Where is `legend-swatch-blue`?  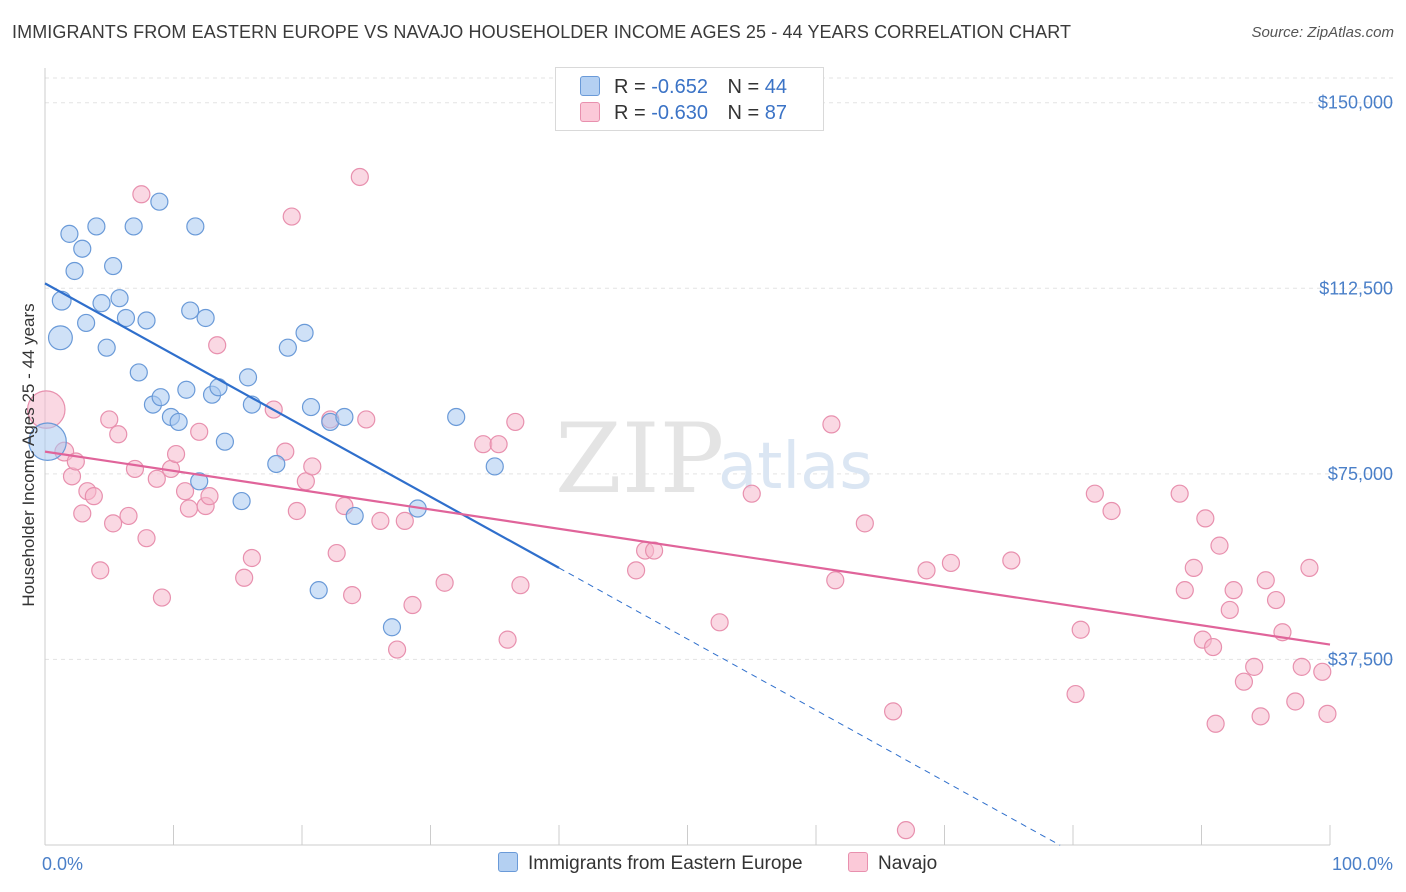 legend-swatch-blue is located at coordinates (590, 86).